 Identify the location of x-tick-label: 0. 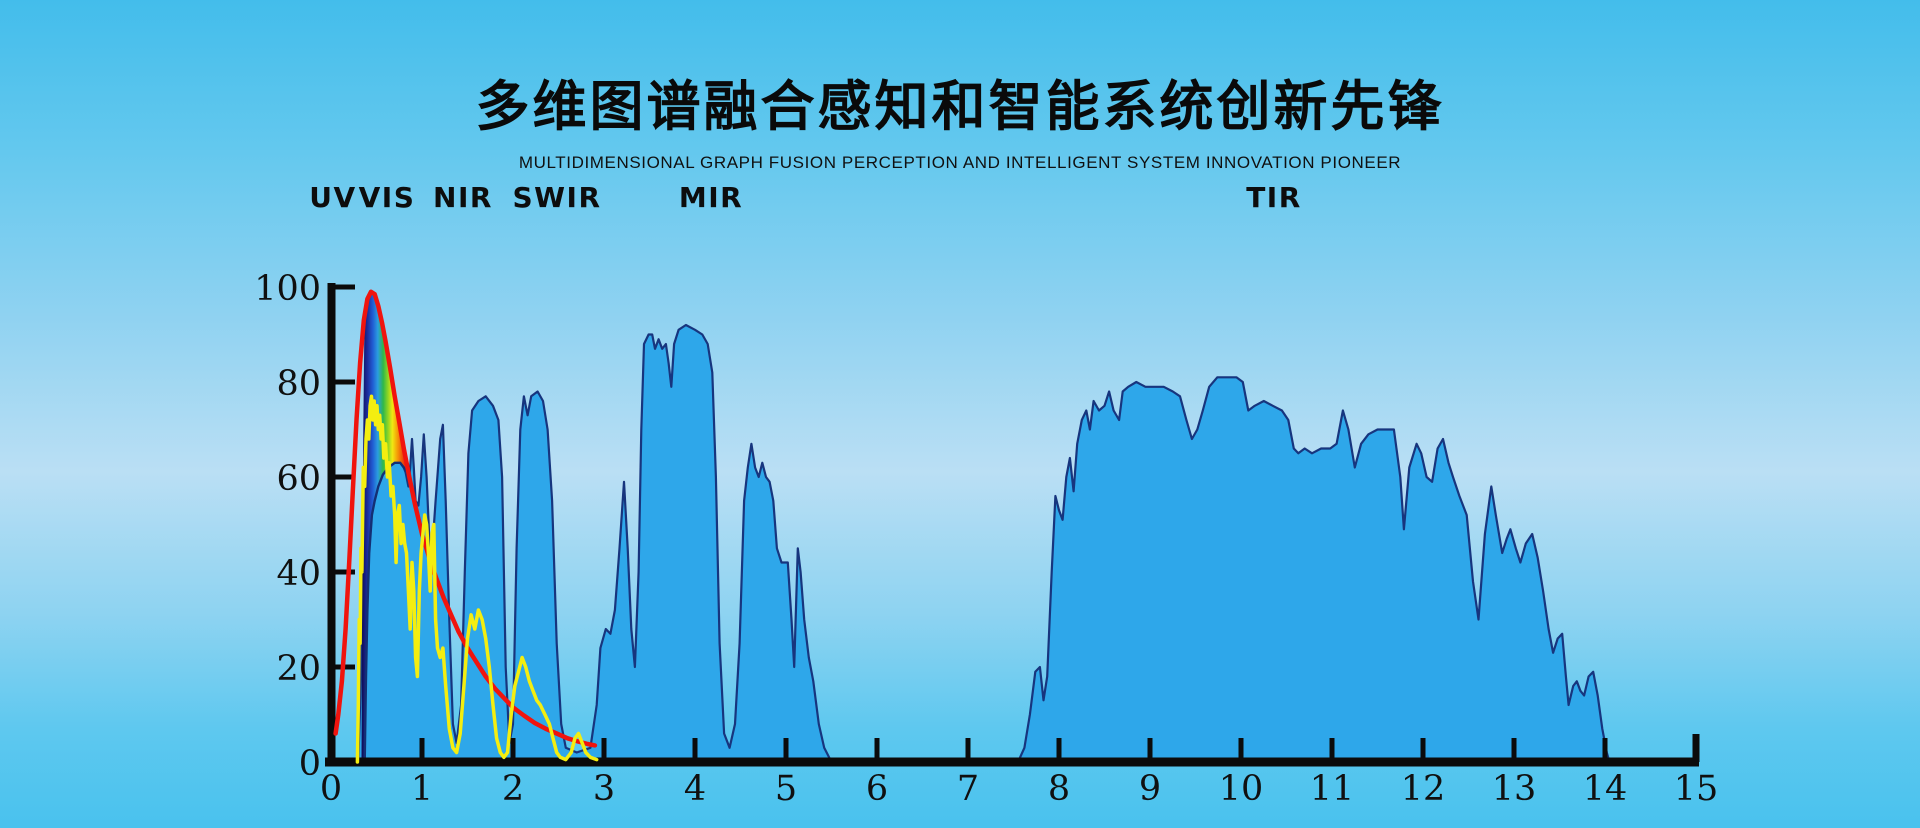
(331, 789).